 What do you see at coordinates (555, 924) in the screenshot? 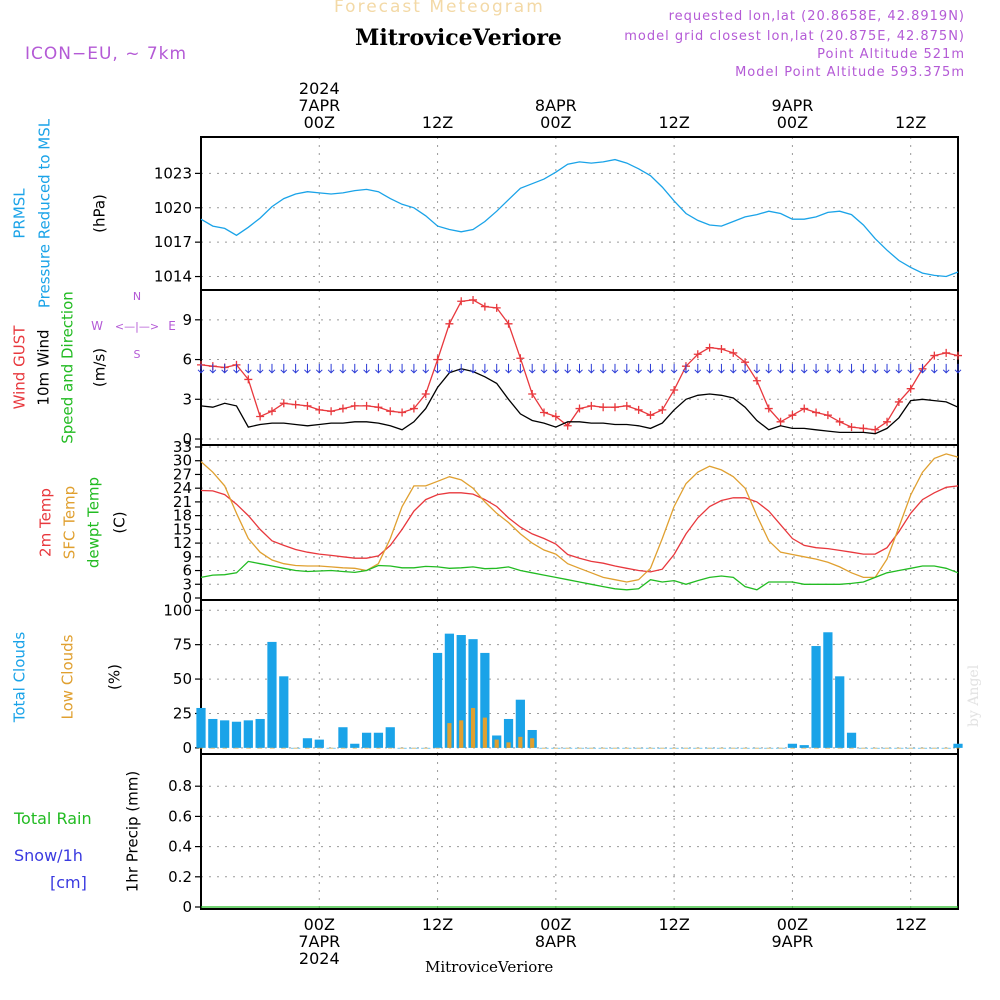
I see `time-label-bottom: 00Z` at bounding box center [555, 924].